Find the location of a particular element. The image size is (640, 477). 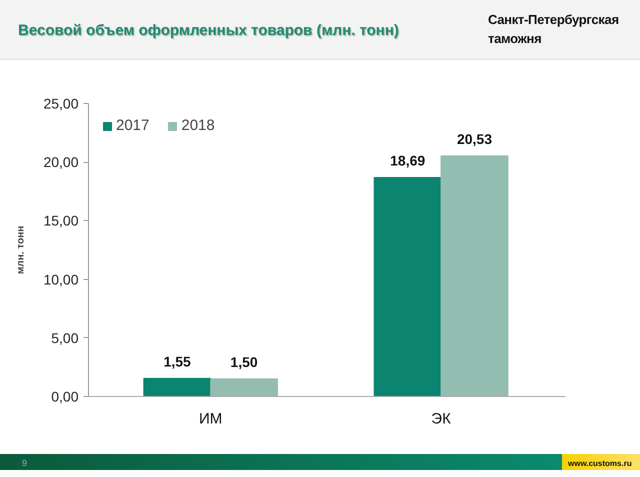

y-tick-label: 15,00 is located at coordinates (61, 220).